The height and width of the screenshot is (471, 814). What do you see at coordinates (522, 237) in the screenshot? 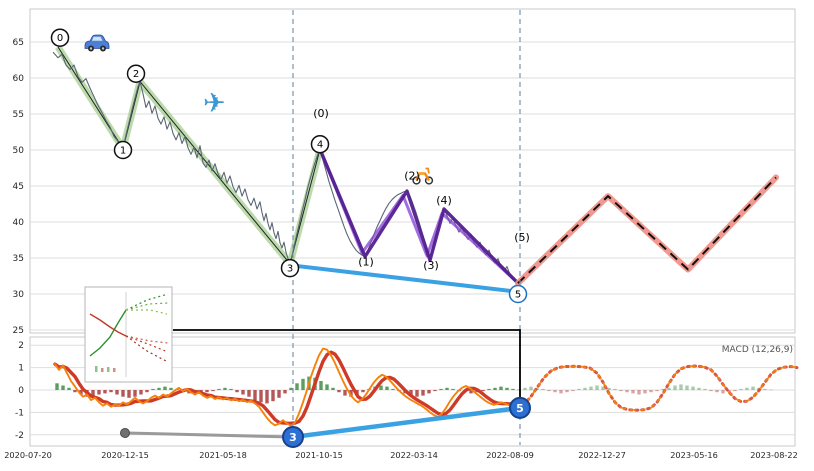
I see `subwave-label: (5)` at bounding box center [522, 237].